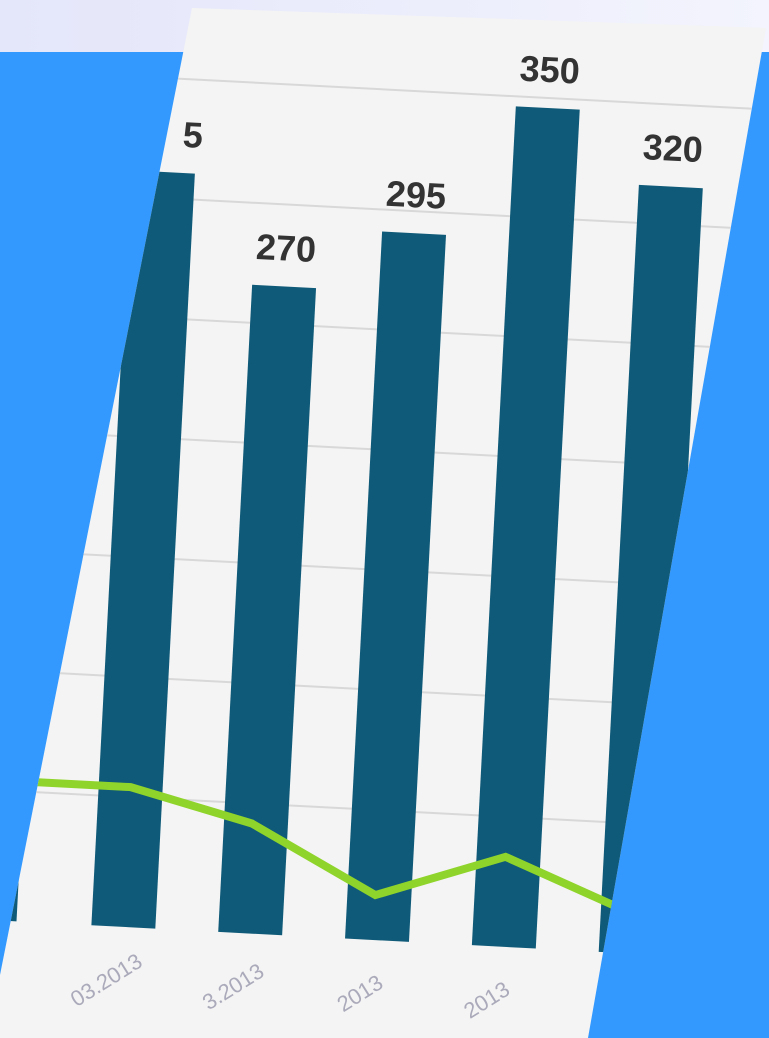 This screenshot has width=769, height=1038. I want to click on value-label: 270, so click(286, 248).